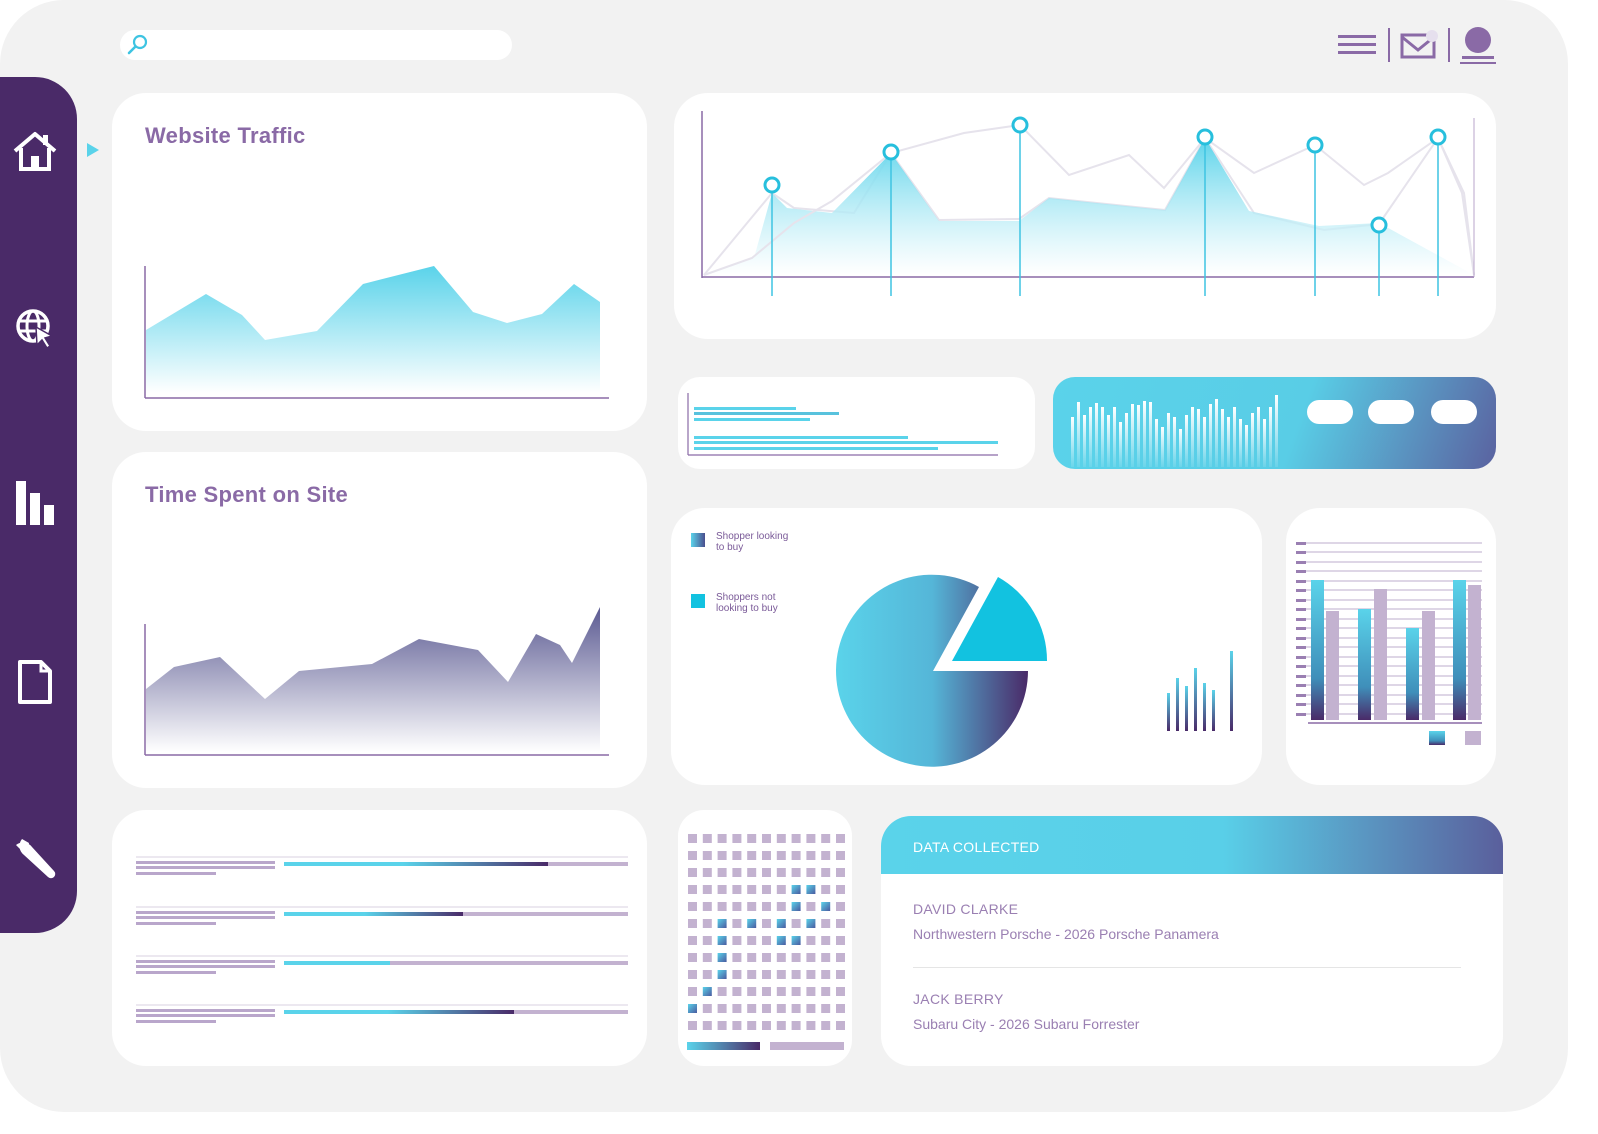  I want to click on engagement-line-chart, so click(1088, 203).